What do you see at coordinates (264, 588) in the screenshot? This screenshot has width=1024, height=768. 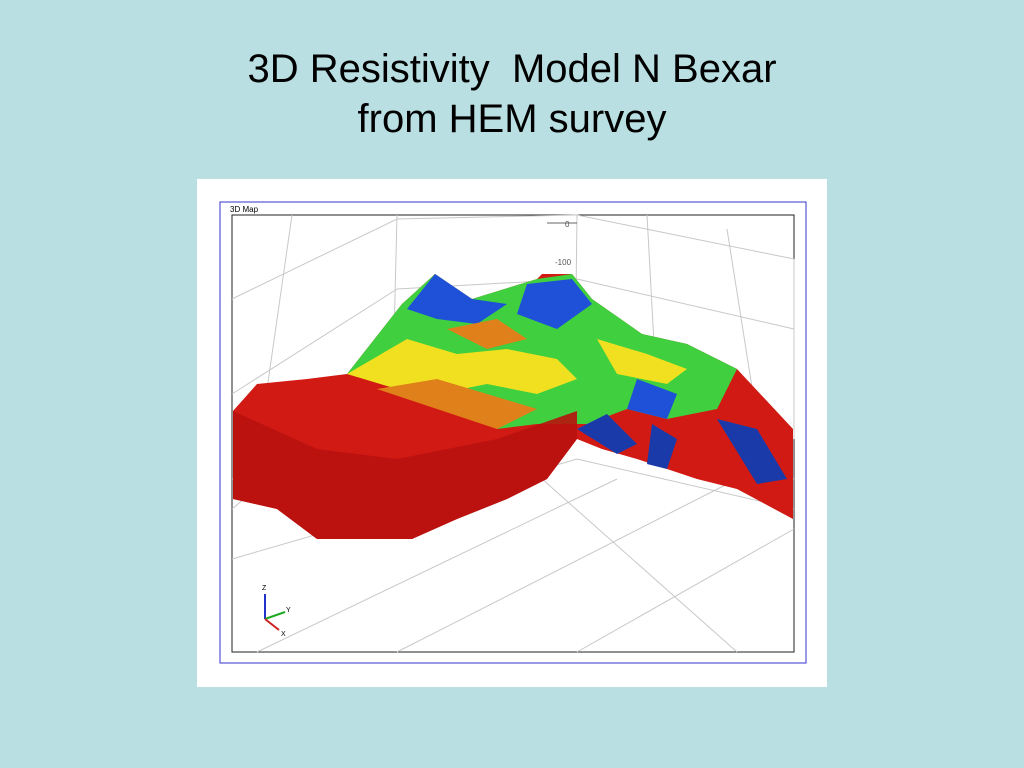 I see `axis-label: Z` at bounding box center [264, 588].